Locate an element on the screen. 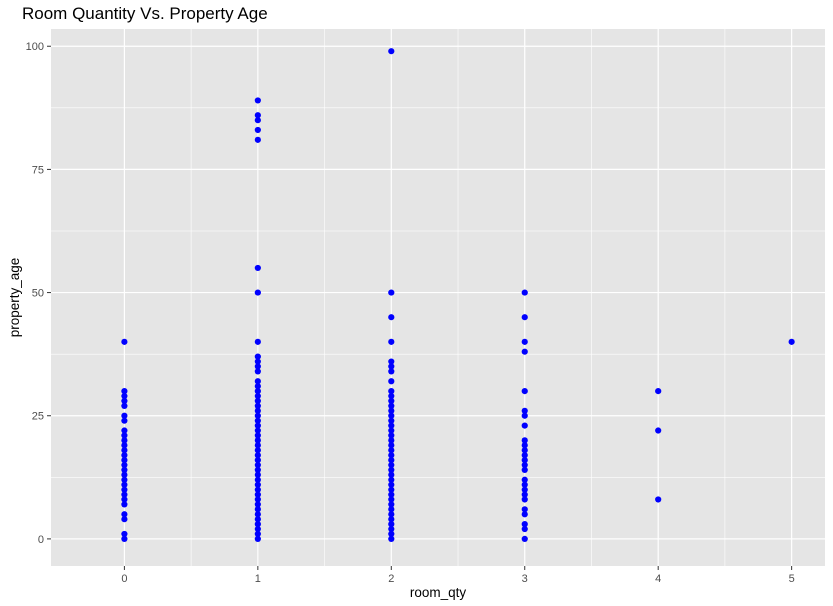 This screenshot has width=833, height=606. y-tick-label: 50 is located at coordinates (38, 294).